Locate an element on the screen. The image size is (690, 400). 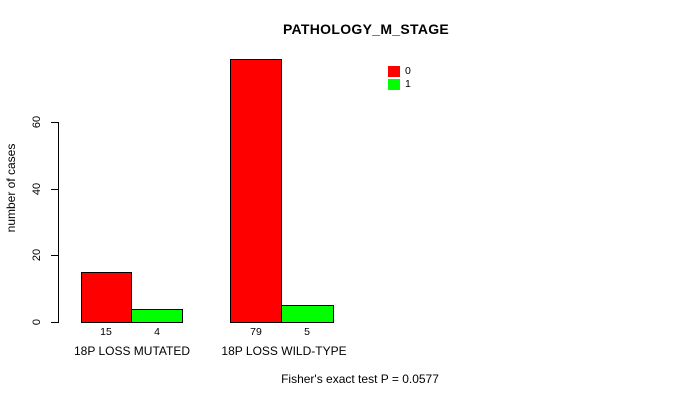
legend-label-0: 0 is located at coordinates (408, 71).